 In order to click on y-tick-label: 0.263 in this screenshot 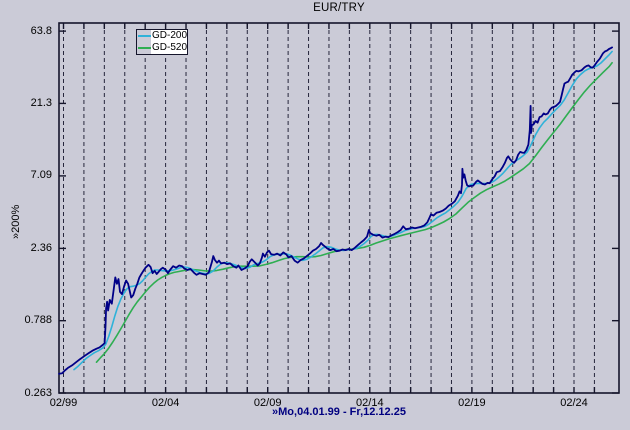, I will do `click(38, 392)`.